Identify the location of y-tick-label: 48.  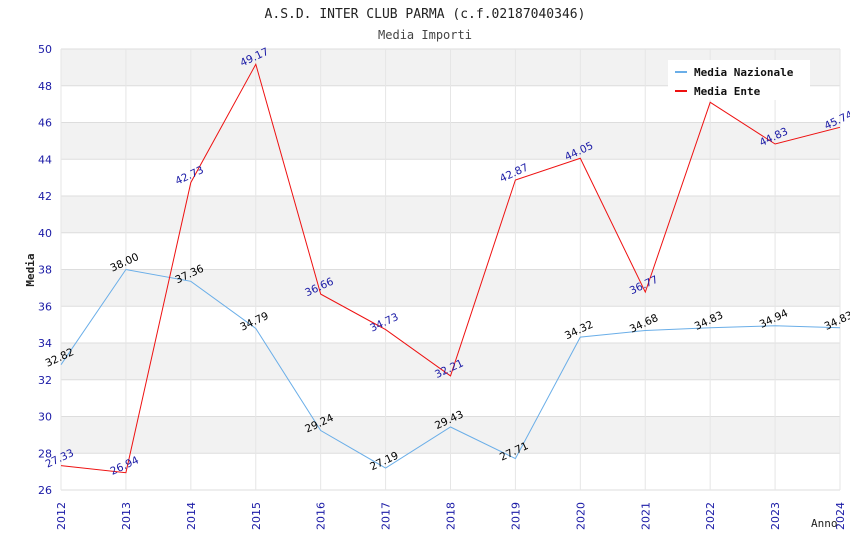
(45, 86).